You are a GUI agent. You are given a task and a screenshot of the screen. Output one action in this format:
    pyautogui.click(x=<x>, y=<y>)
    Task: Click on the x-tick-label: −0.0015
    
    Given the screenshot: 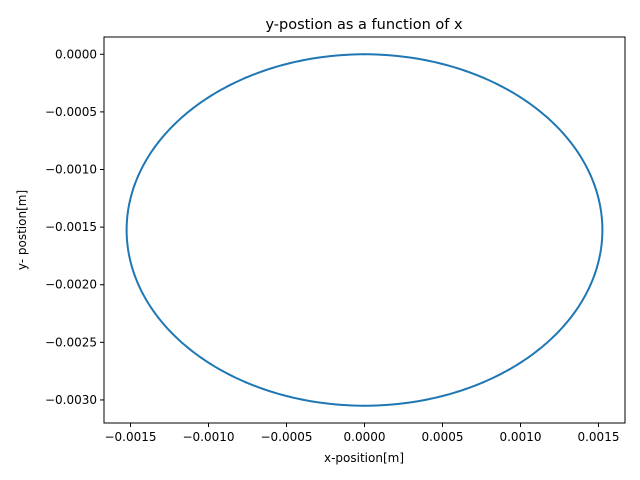 What is the action you would take?
    pyautogui.click(x=130, y=437)
    